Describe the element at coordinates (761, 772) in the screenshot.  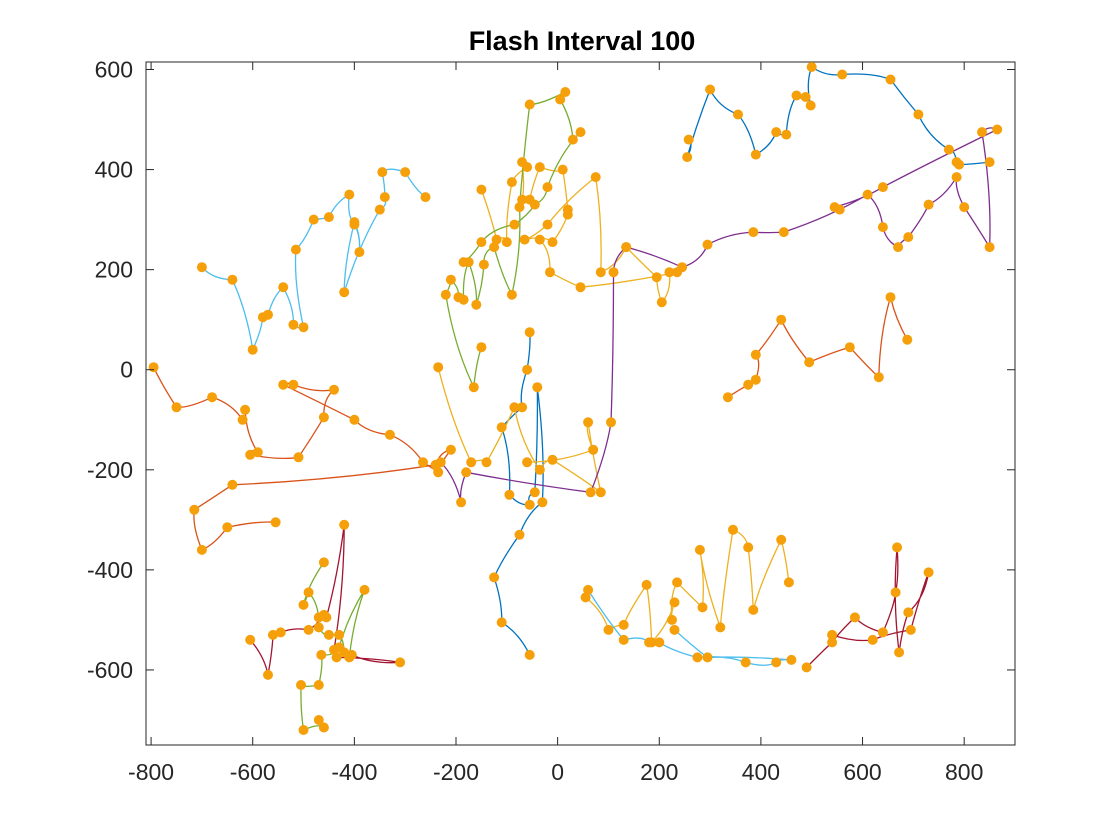
I see `x-tick-label: 400` at that location.